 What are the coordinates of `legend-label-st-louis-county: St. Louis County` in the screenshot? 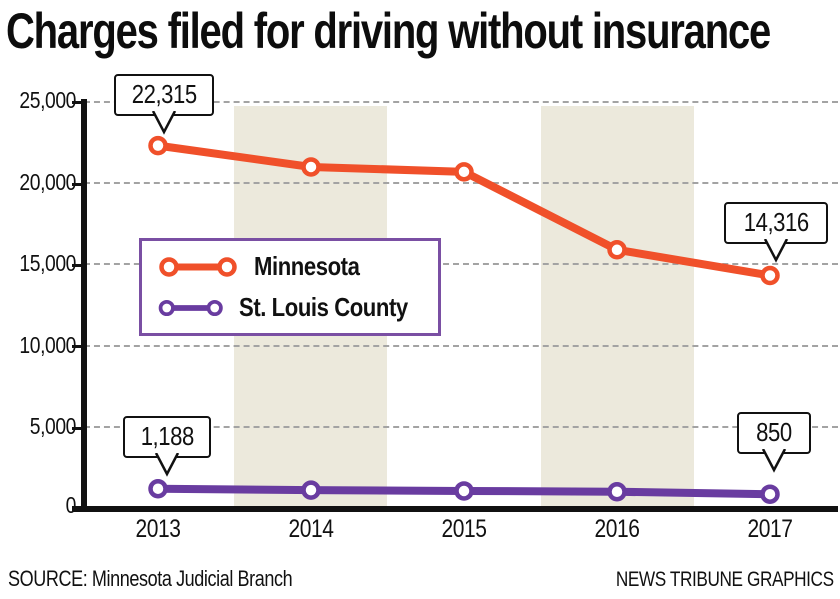 It's located at (324, 307).